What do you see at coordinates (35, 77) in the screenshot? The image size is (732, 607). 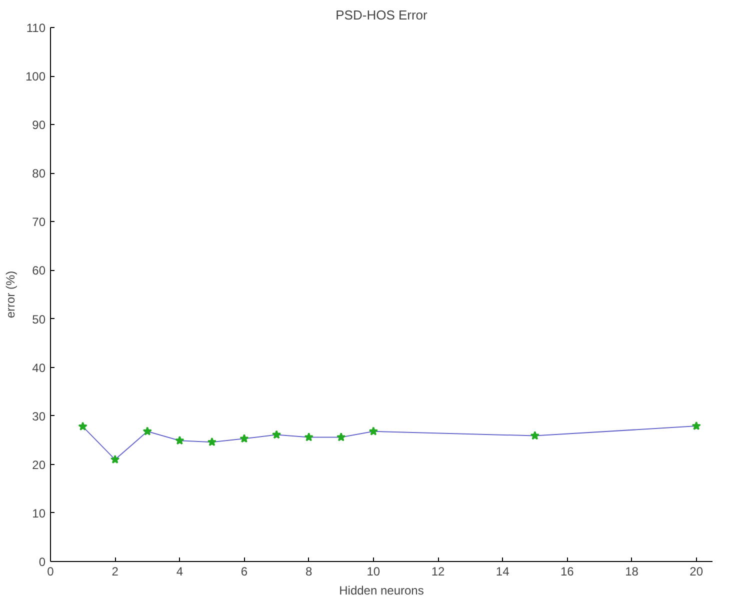 I see `y-tick-label: 100` at bounding box center [35, 77].